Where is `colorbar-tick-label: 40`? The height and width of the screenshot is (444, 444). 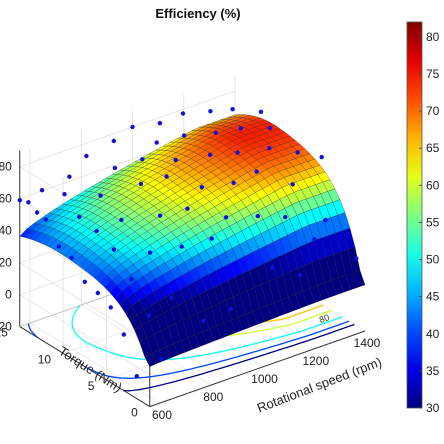
colorbar-tick-label: 40 is located at coordinates (433, 334).